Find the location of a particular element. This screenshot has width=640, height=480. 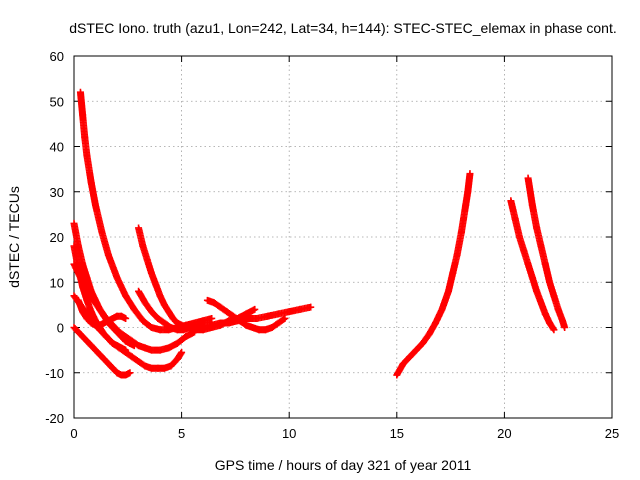

y-tick-label: 10 is located at coordinates (57, 282).